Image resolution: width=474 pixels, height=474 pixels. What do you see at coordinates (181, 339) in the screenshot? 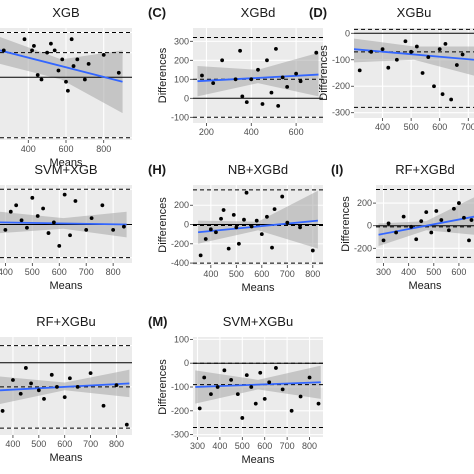
I see `y-tick-label: 100` at bounding box center [181, 339].